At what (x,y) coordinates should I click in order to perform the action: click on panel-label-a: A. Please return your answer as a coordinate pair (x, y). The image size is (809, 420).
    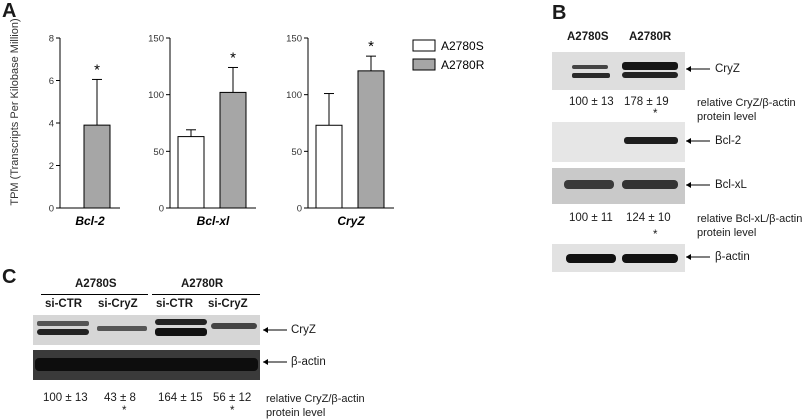
    Looking at the image, I should click on (9, 11).